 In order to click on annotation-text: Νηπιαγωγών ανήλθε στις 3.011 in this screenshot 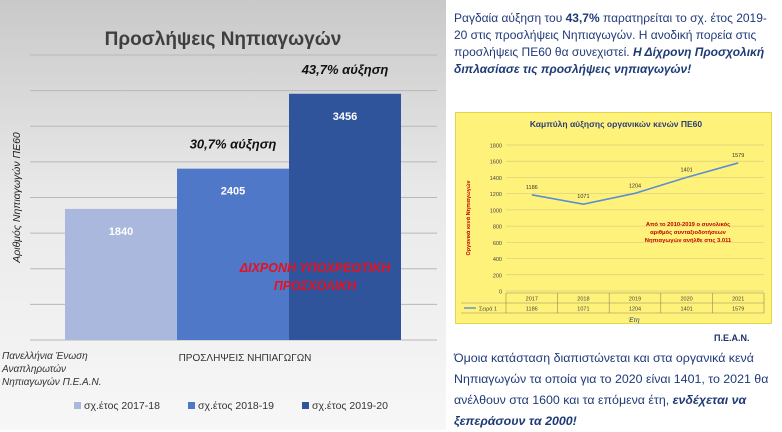, I will do `click(688, 241)`.